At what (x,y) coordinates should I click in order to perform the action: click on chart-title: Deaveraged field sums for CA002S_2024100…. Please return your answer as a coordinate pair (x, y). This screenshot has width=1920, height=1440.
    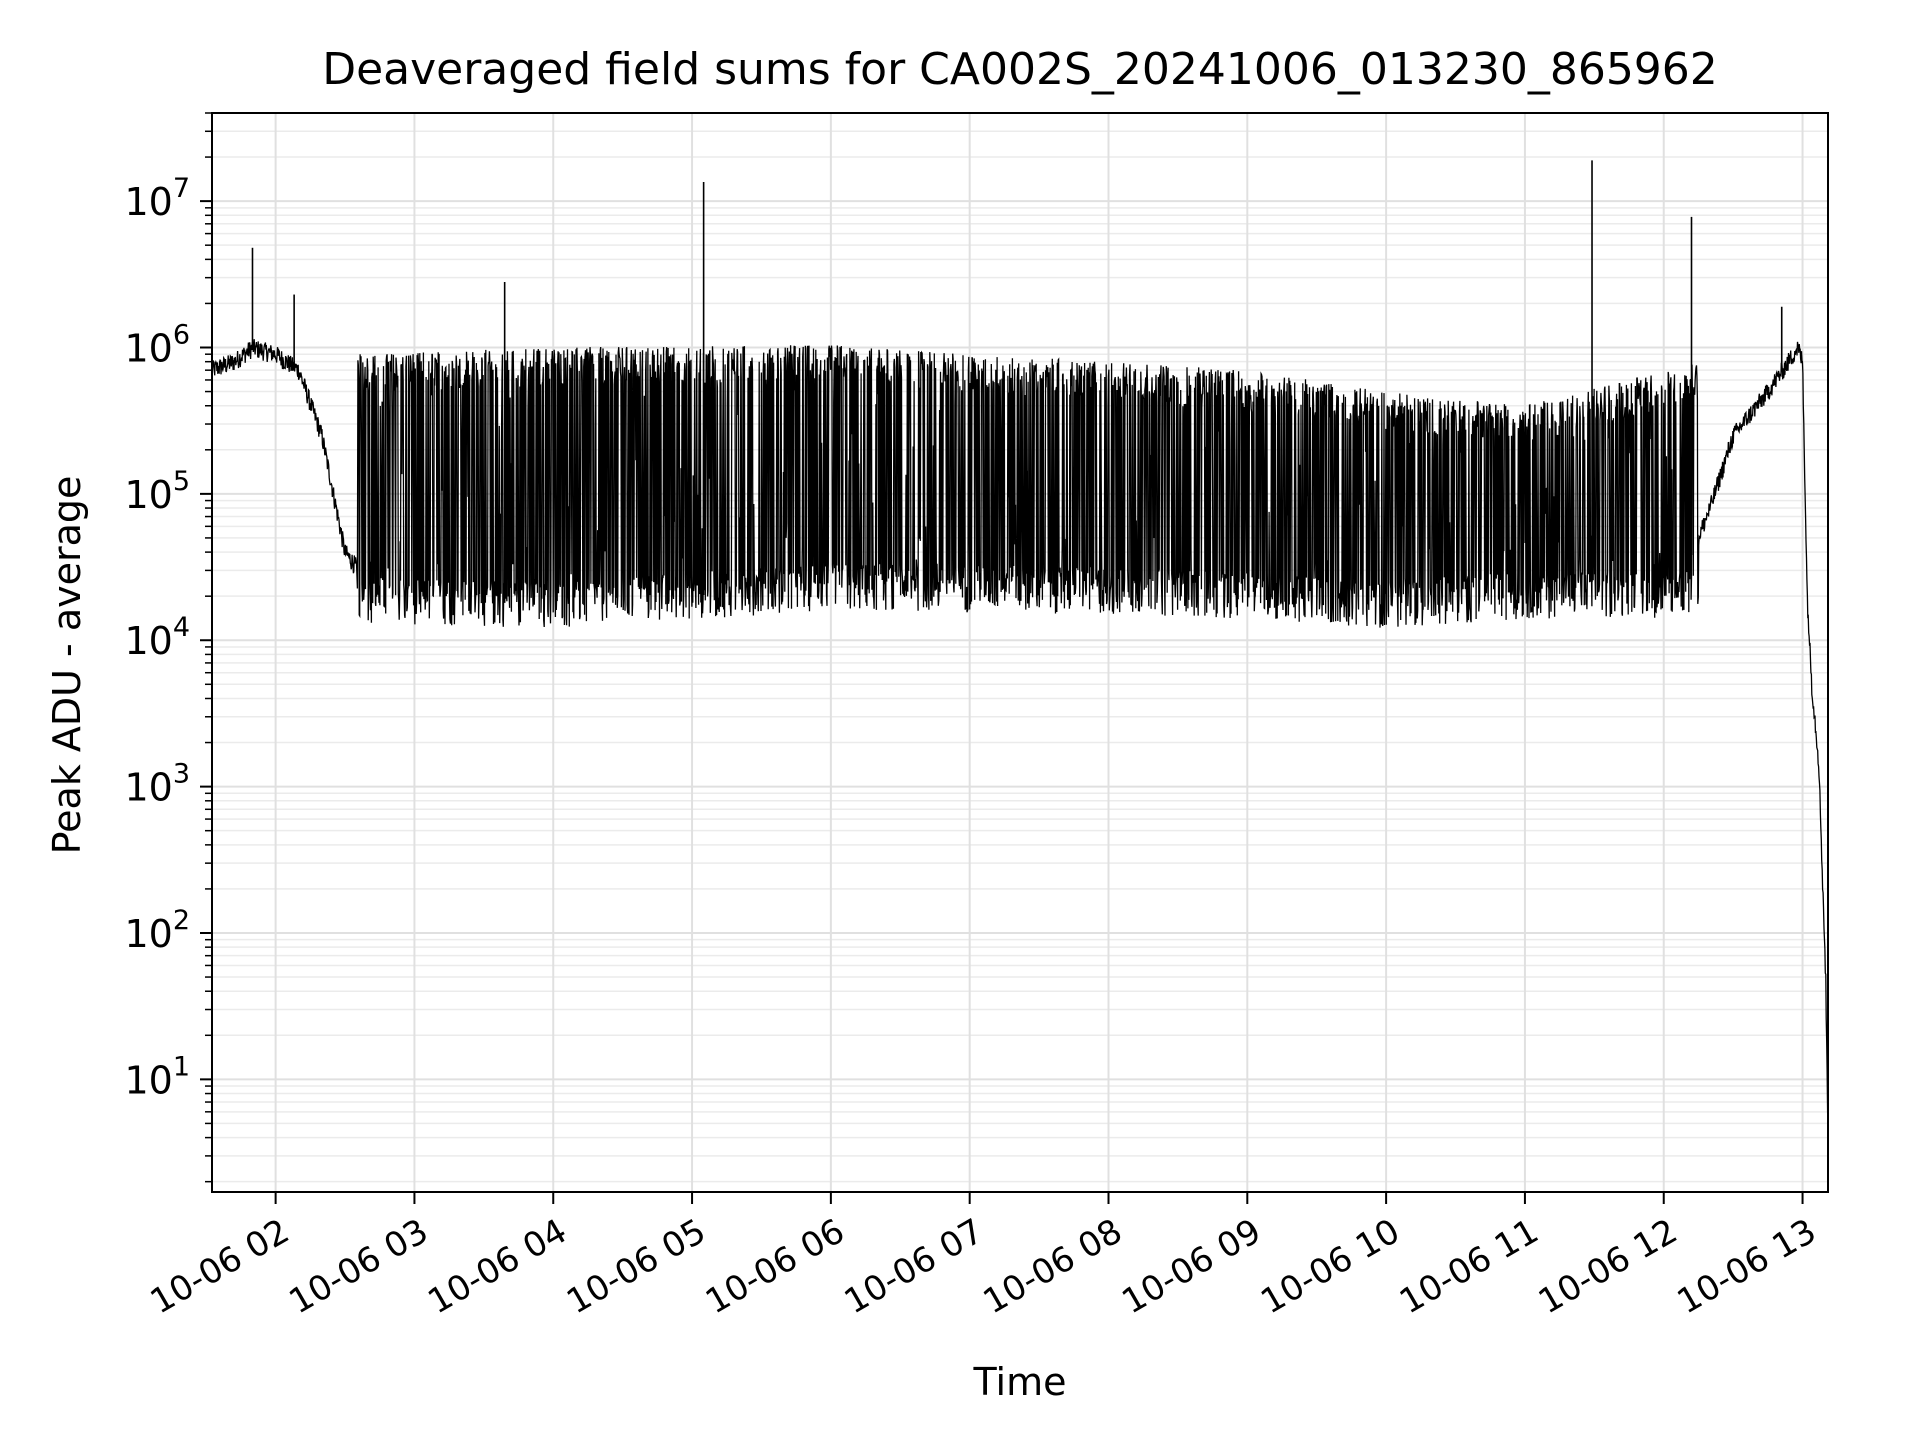
    Looking at the image, I should click on (1020, 69).